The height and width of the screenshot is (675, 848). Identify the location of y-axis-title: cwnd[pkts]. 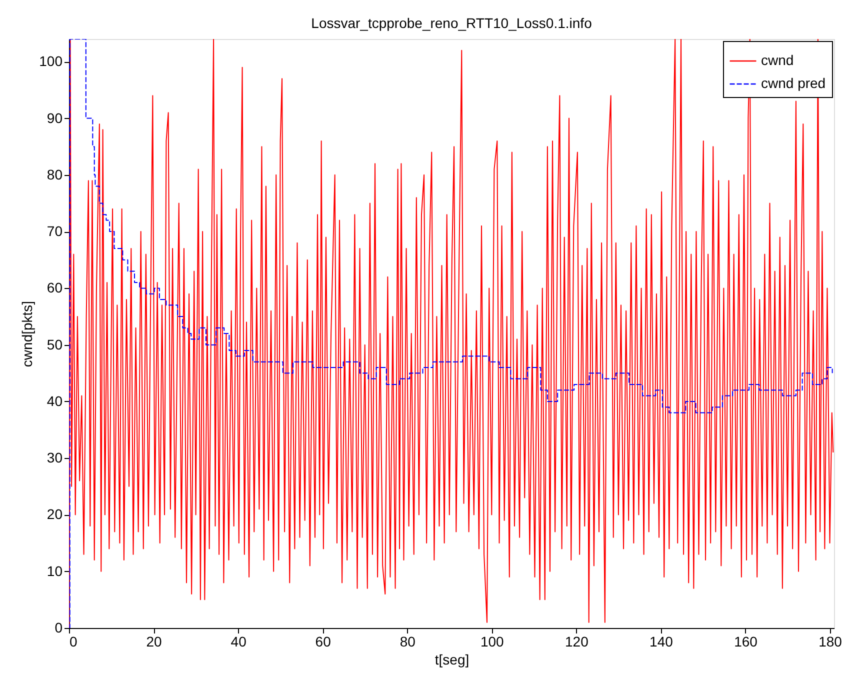
(27, 334).